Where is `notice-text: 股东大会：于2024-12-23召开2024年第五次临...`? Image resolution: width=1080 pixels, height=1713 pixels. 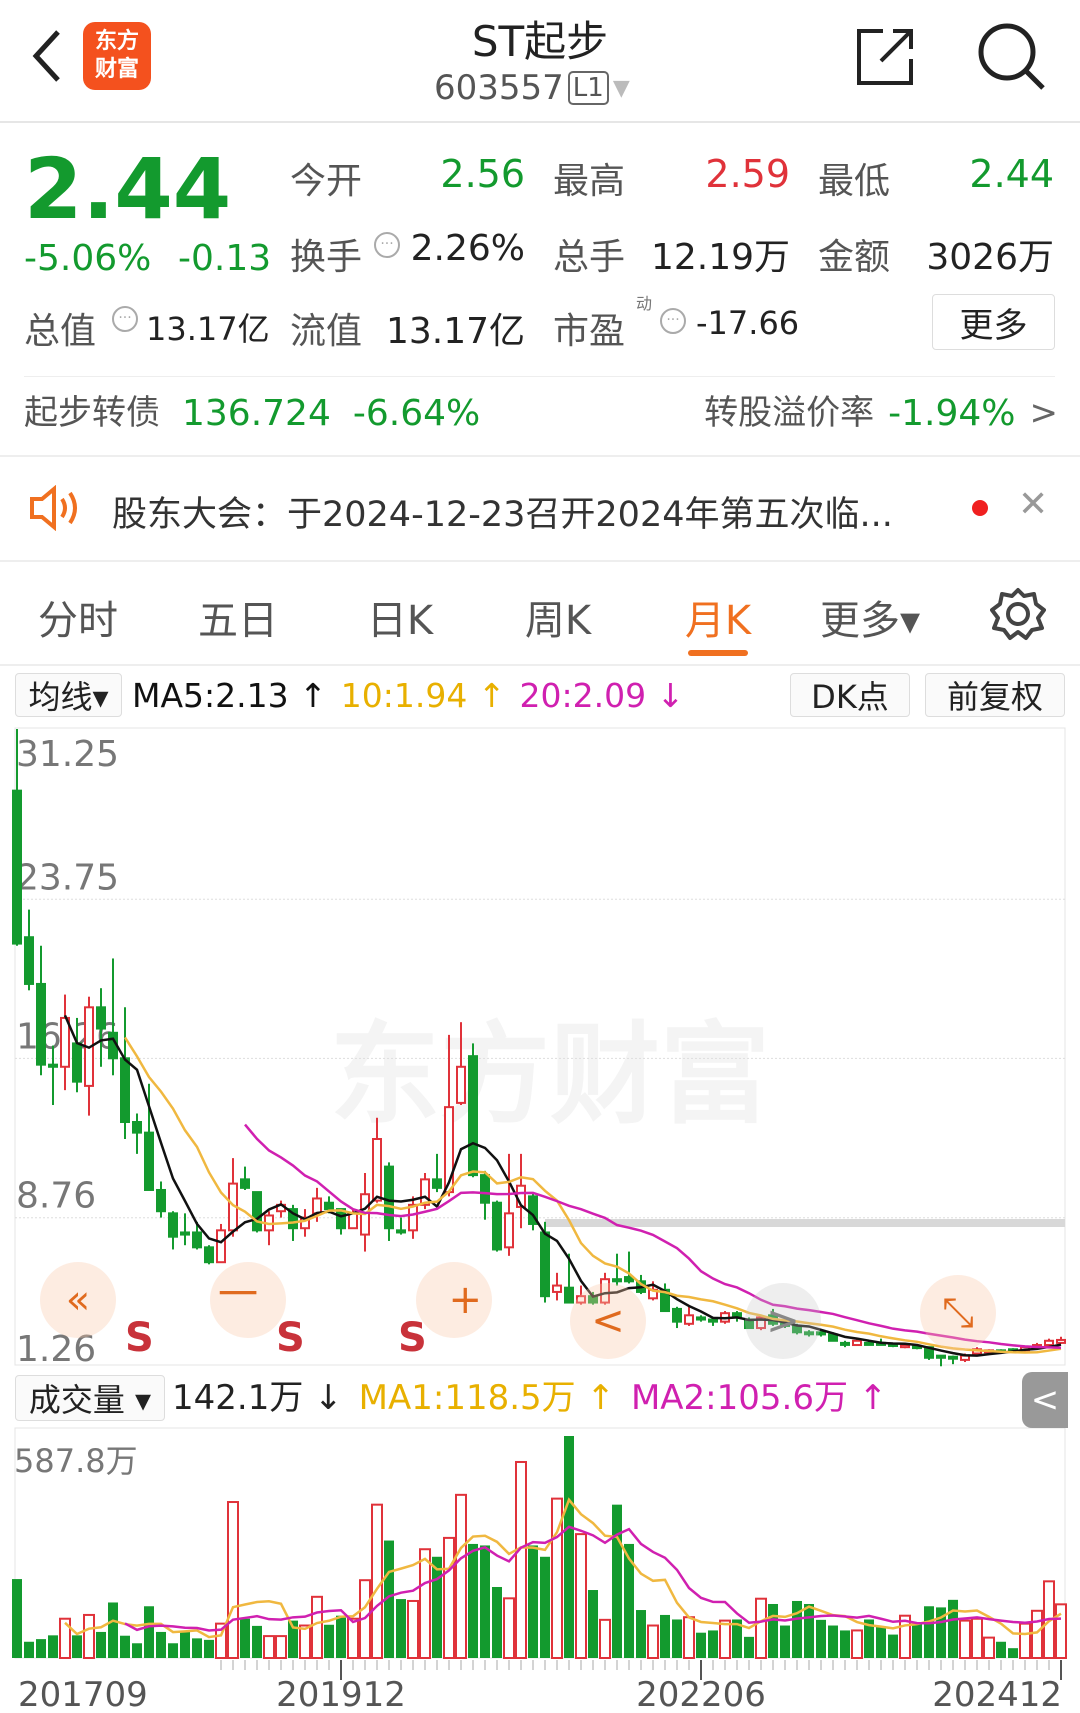
notice-text: 股东大会：于2024-12-23召开2024年第五次临... is located at coordinates (502, 515).